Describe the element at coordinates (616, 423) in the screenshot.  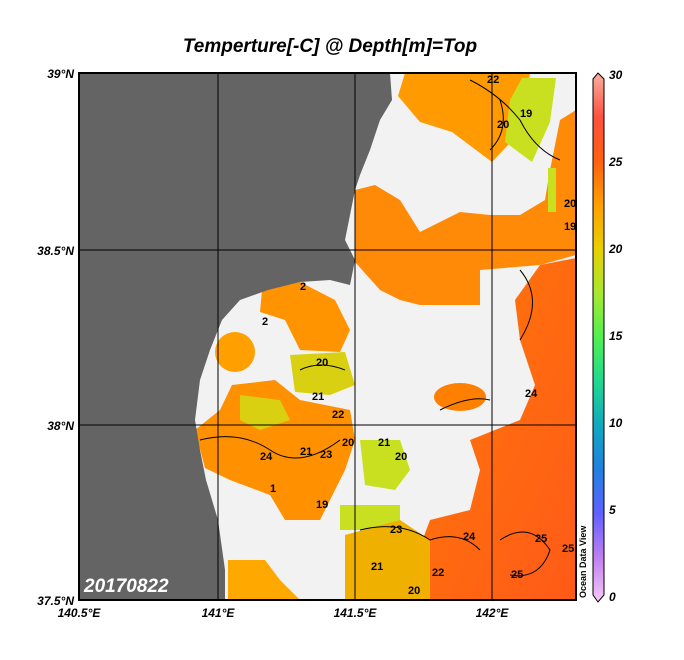
I see `colorbar-tick-label: 10` at that location.